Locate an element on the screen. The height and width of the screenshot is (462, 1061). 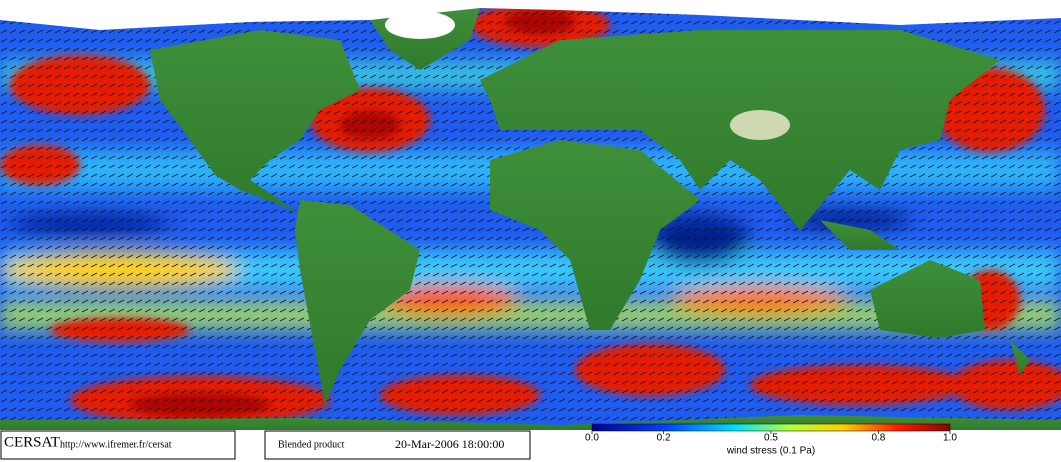
colorbar-tick-label: 0.0 is located at coordinates (592, 438).